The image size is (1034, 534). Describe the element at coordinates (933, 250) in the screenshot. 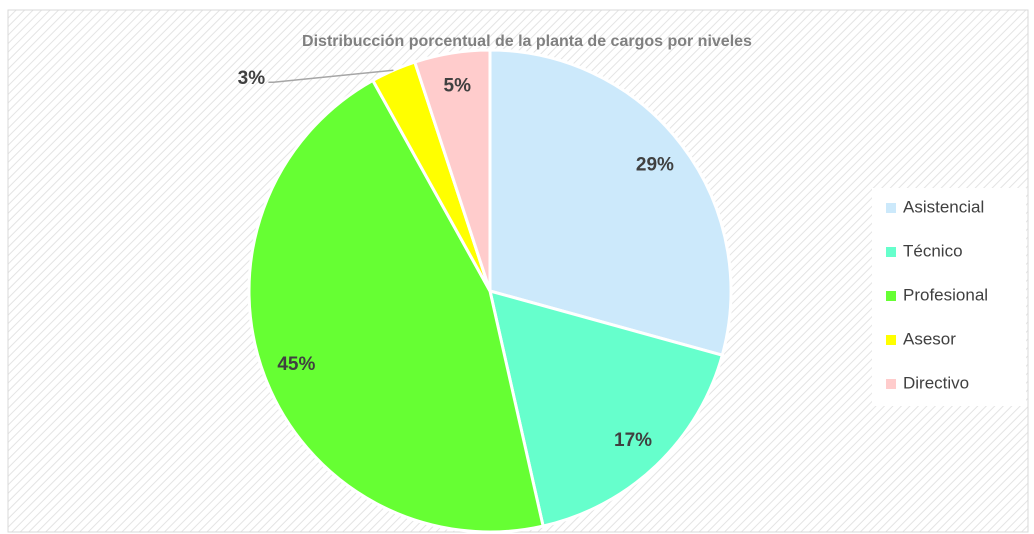

I see `legend-label: Técnico` at that location.